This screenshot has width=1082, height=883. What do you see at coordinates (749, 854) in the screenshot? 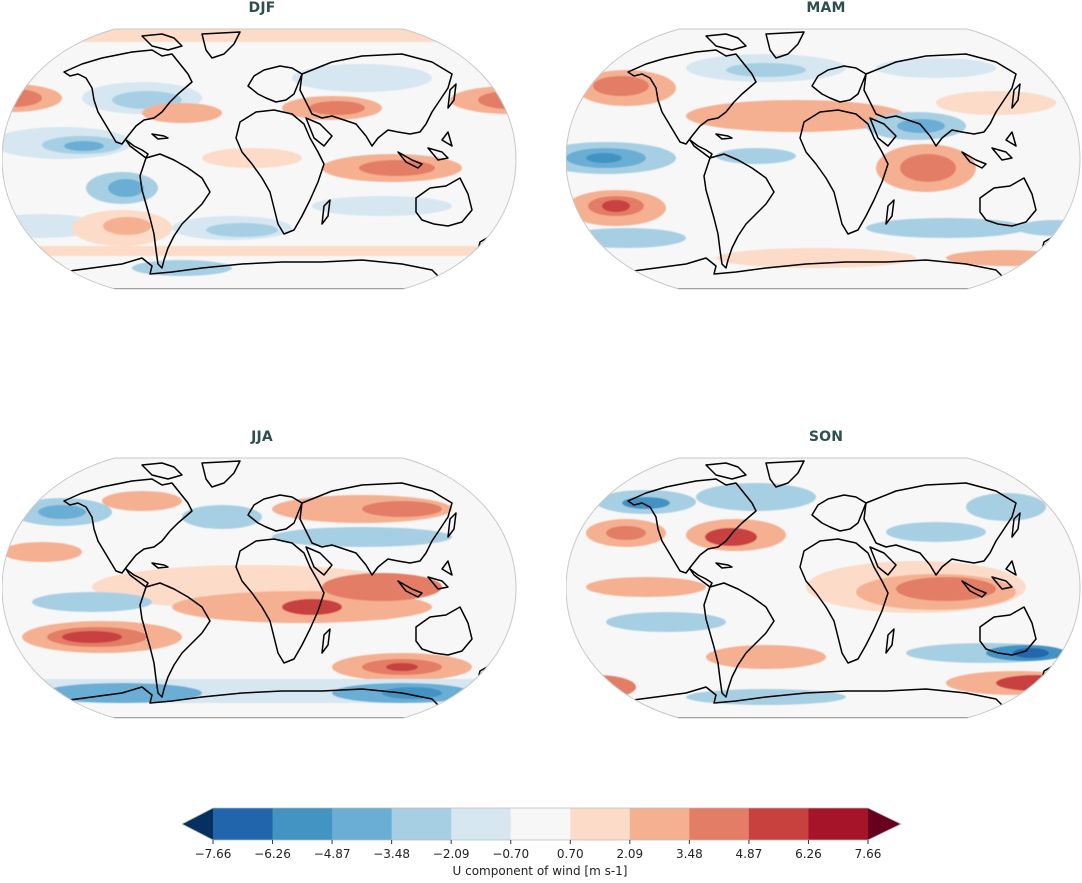
I see `colorbar-tick-label: 4.87` at bounding box center [749, 854].